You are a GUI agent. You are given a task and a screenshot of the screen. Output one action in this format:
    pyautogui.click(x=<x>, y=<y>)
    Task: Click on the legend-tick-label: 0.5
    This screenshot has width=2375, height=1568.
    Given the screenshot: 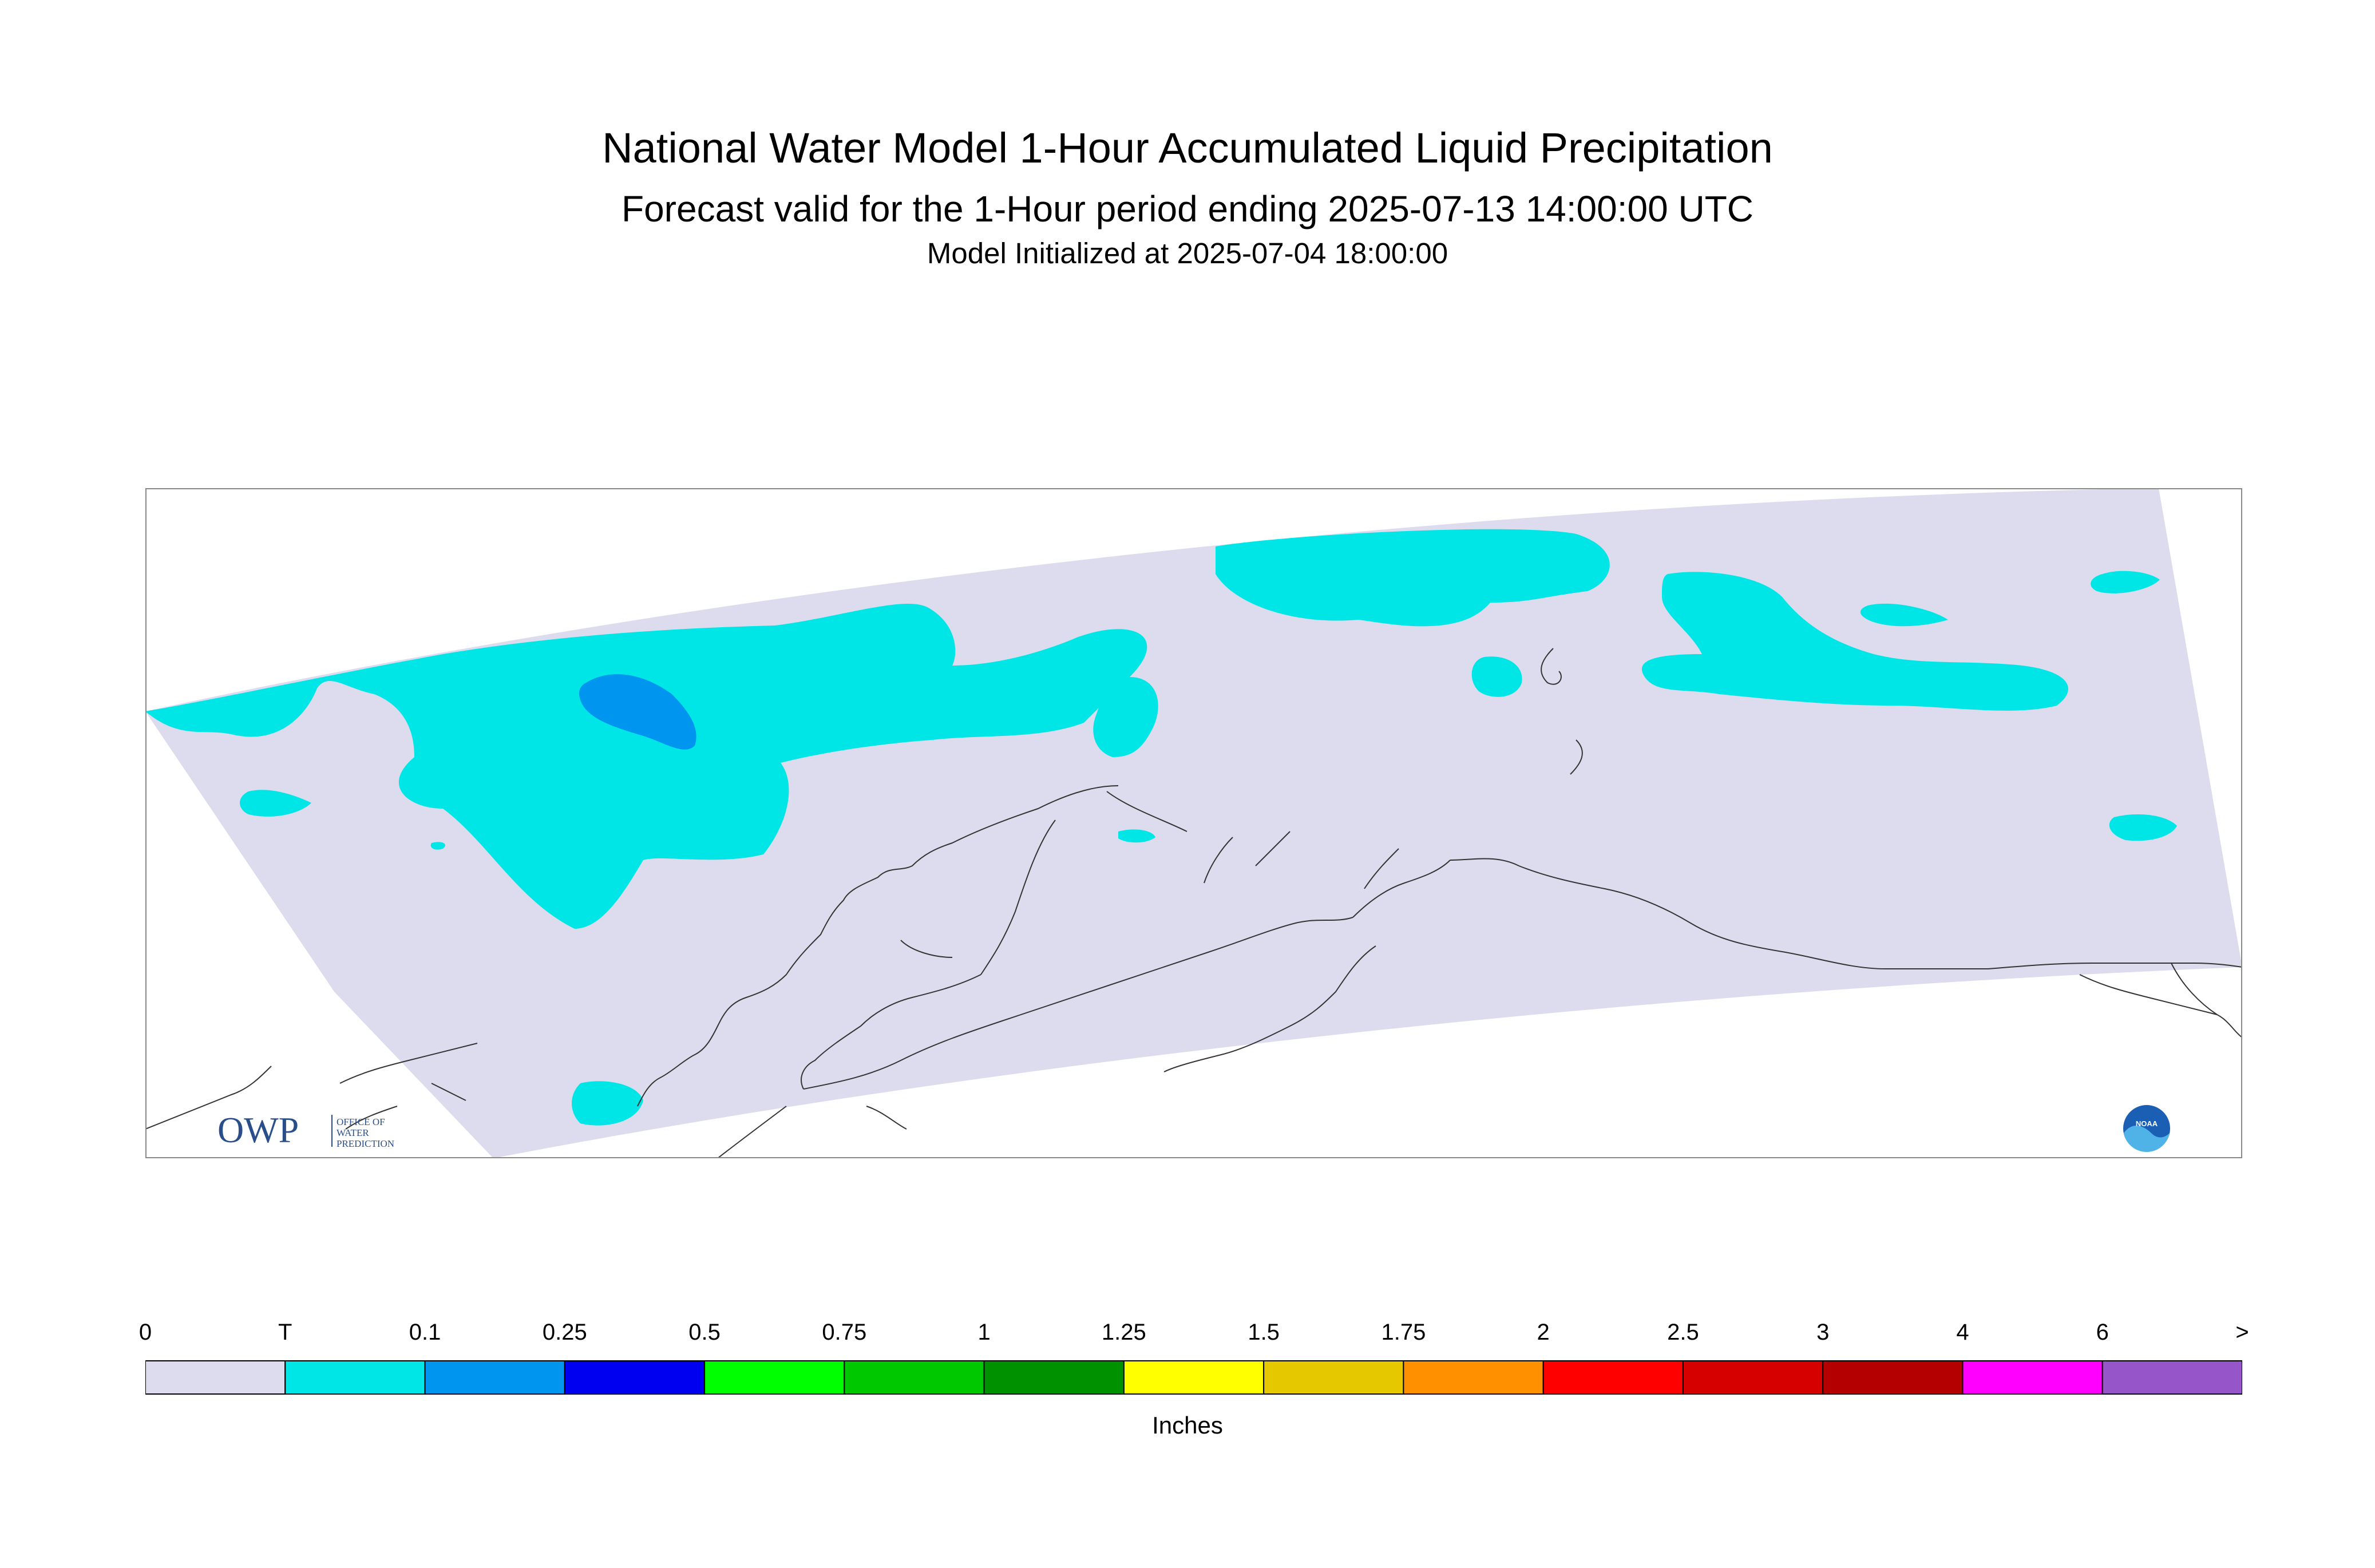 What is the action you would take?
    pyautogui.click(x=705, y=1332)
    